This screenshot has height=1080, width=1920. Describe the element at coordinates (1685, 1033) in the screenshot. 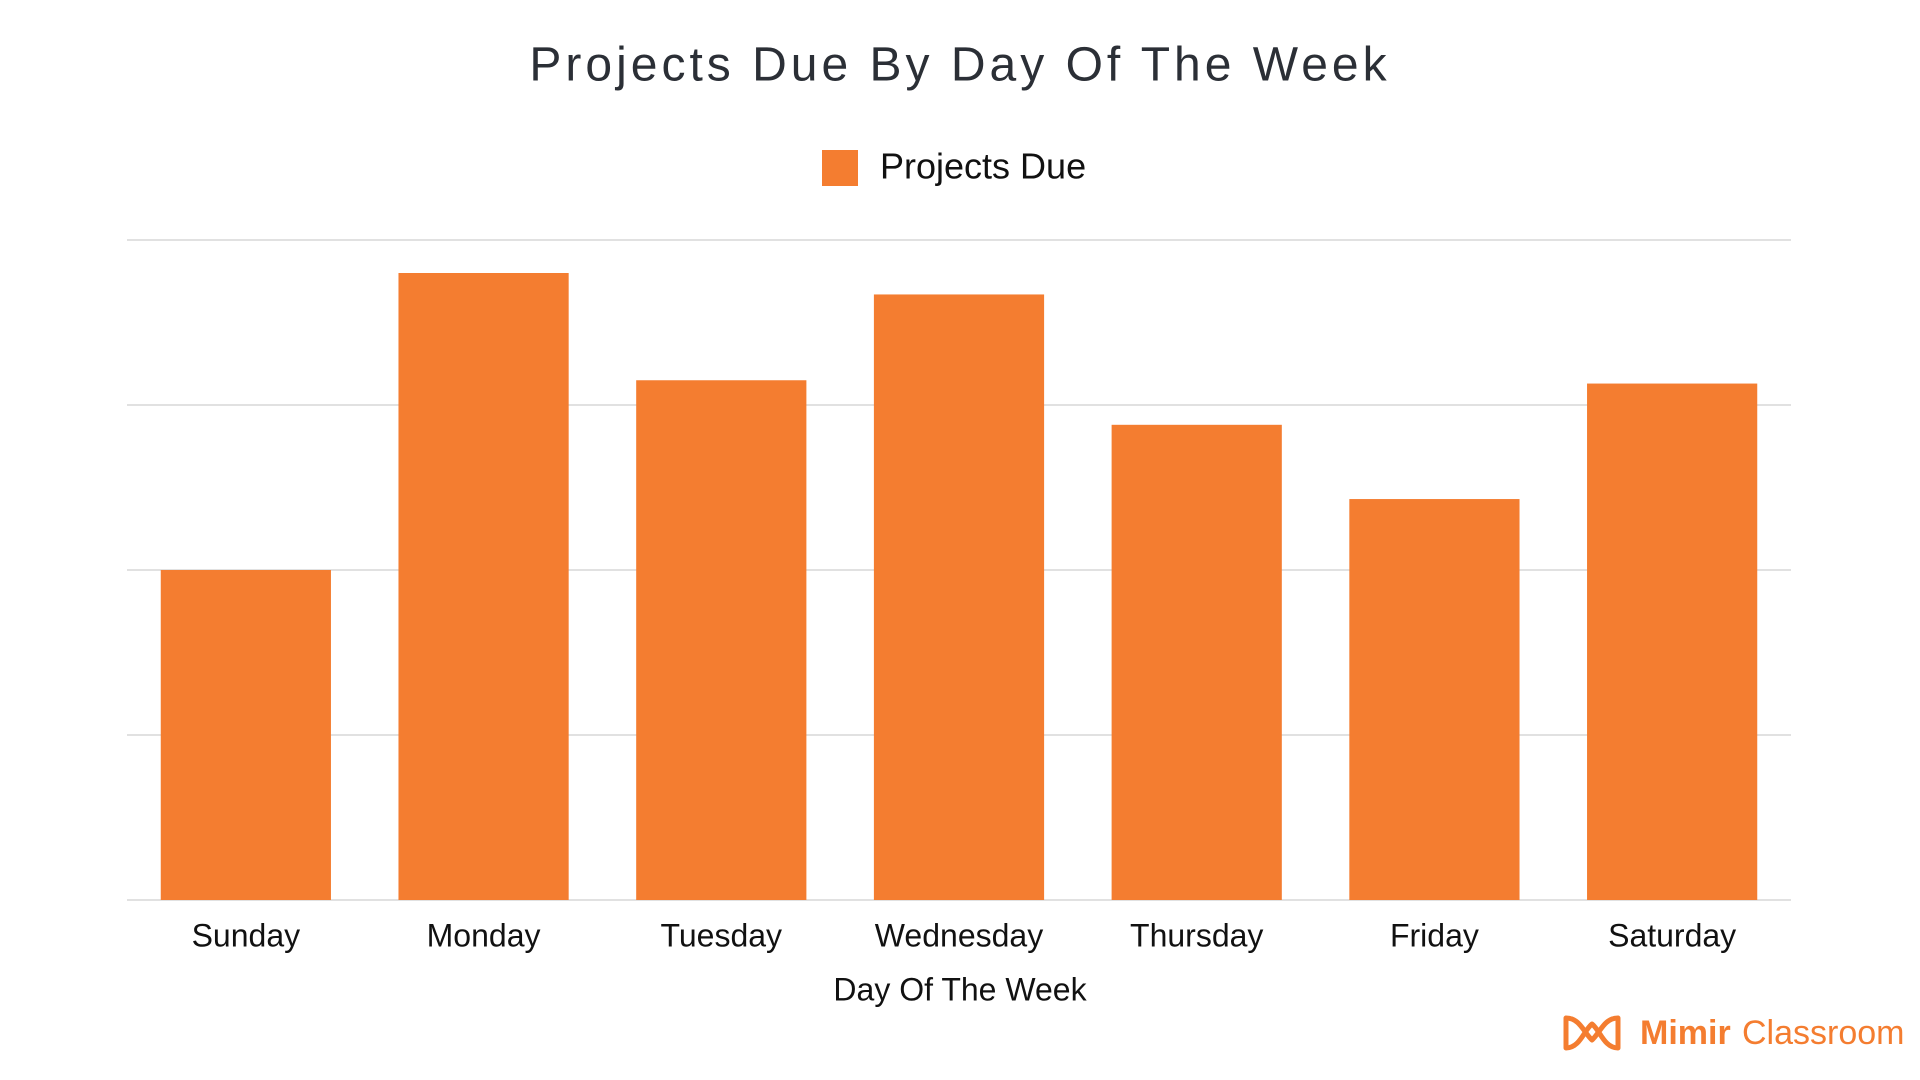

I see `logo-brand: Mimir` at that location.